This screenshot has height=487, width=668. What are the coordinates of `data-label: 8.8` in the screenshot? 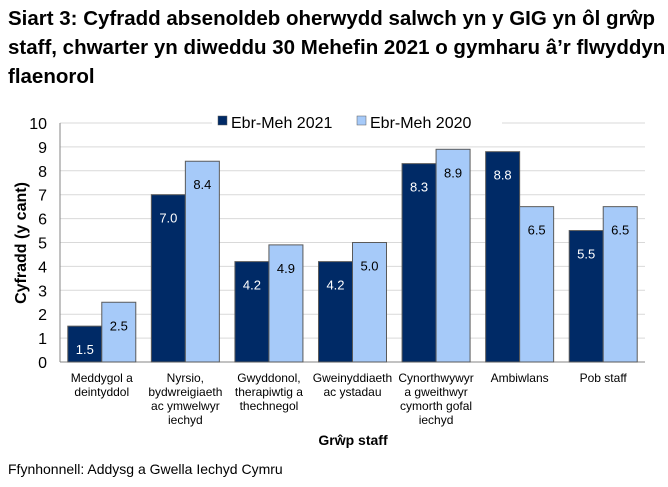 It's located at (503, 175).